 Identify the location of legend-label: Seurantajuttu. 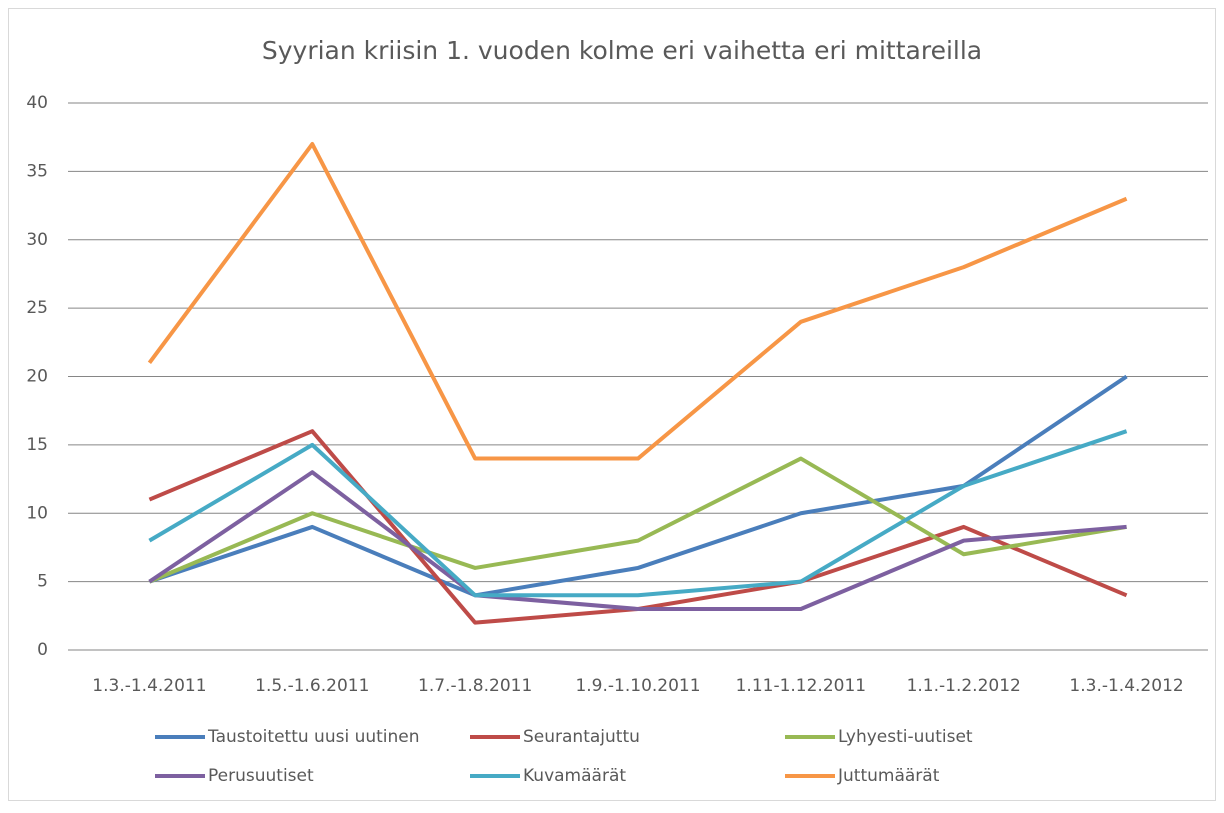
(581, 737).